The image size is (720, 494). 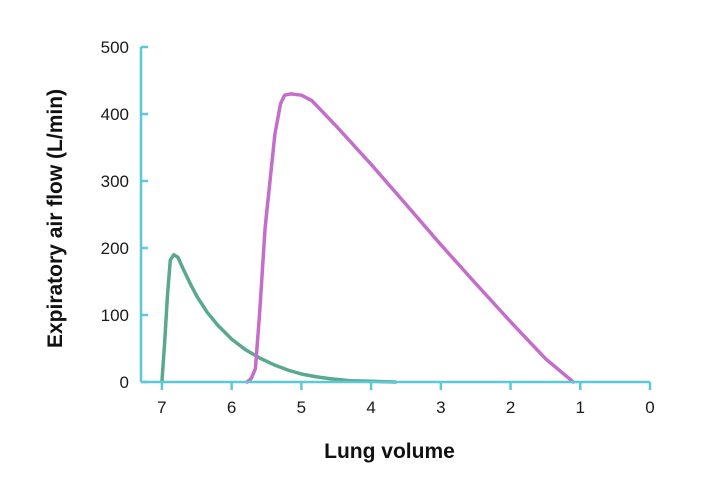 I want to click on x-tick-label: 1, so click(x=580, y=407).